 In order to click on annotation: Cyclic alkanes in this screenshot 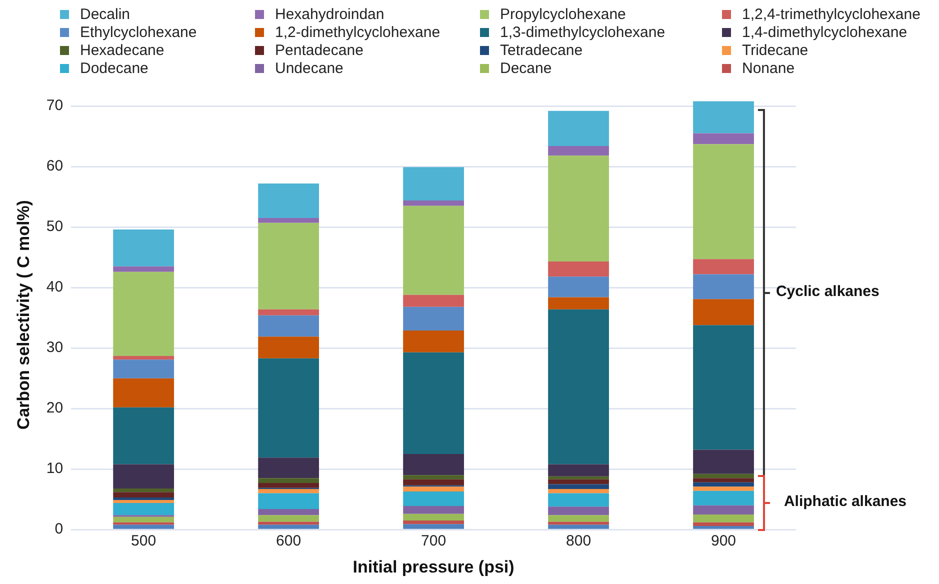, I will do `click(828, 291)`.